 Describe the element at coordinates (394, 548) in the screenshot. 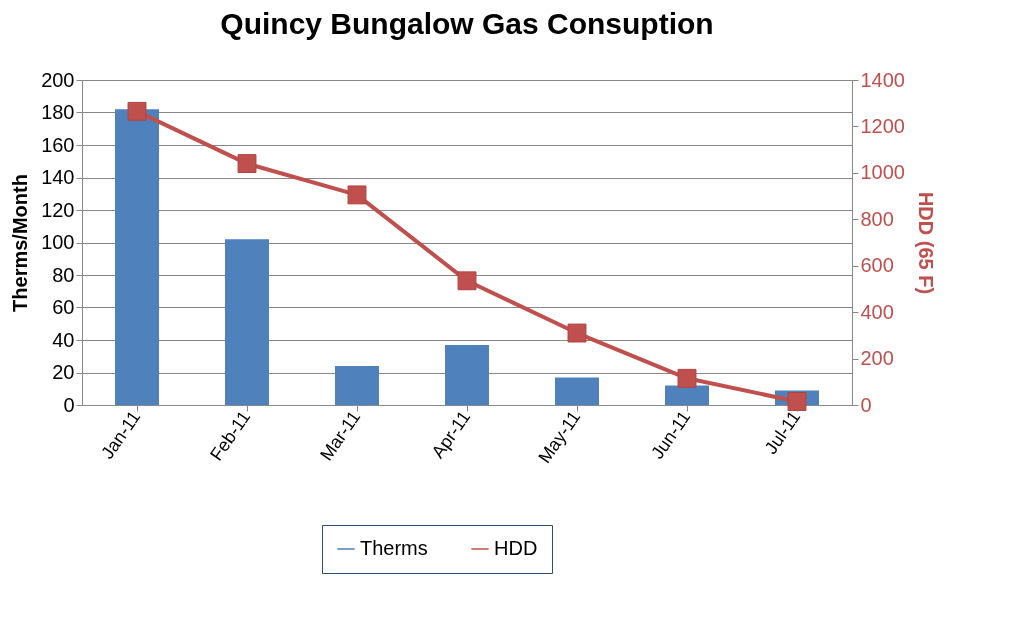

I see `legend-label: Therms` at that location.